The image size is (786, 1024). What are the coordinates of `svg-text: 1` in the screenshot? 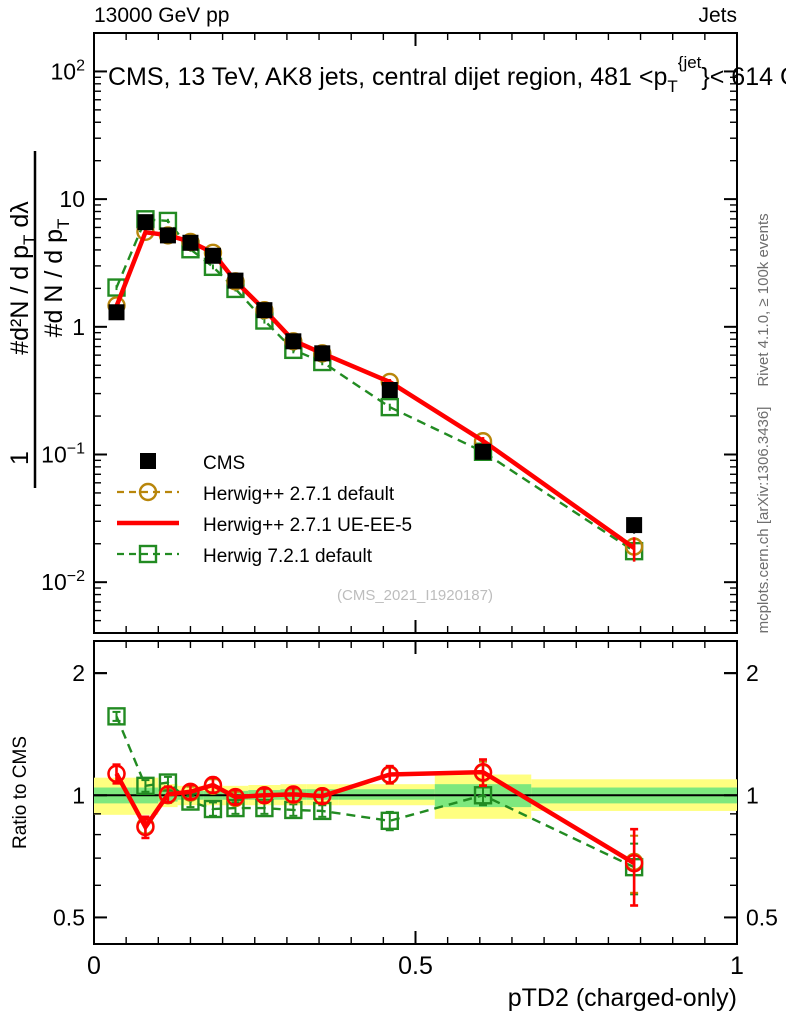 It's located at (20, 458).